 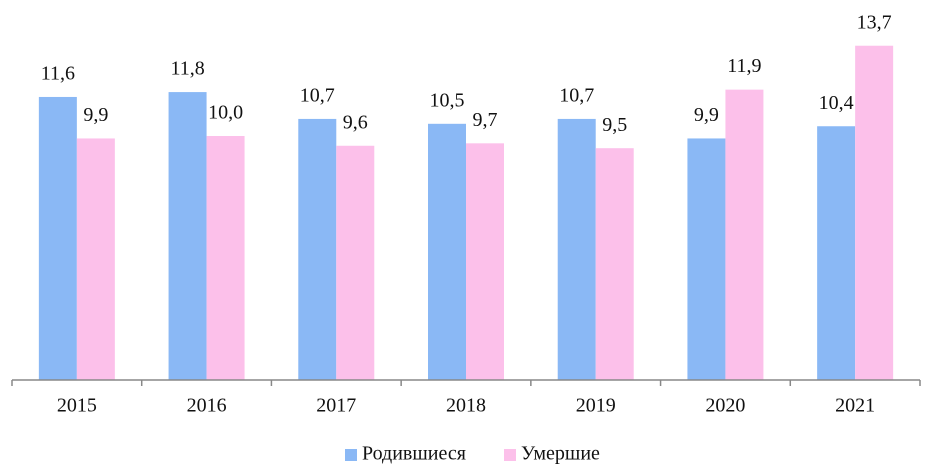 What do you see at coordinates (77, 406) in the screenshot?
I see `x-tick-label: 2015` at bounding box center [77, 406].